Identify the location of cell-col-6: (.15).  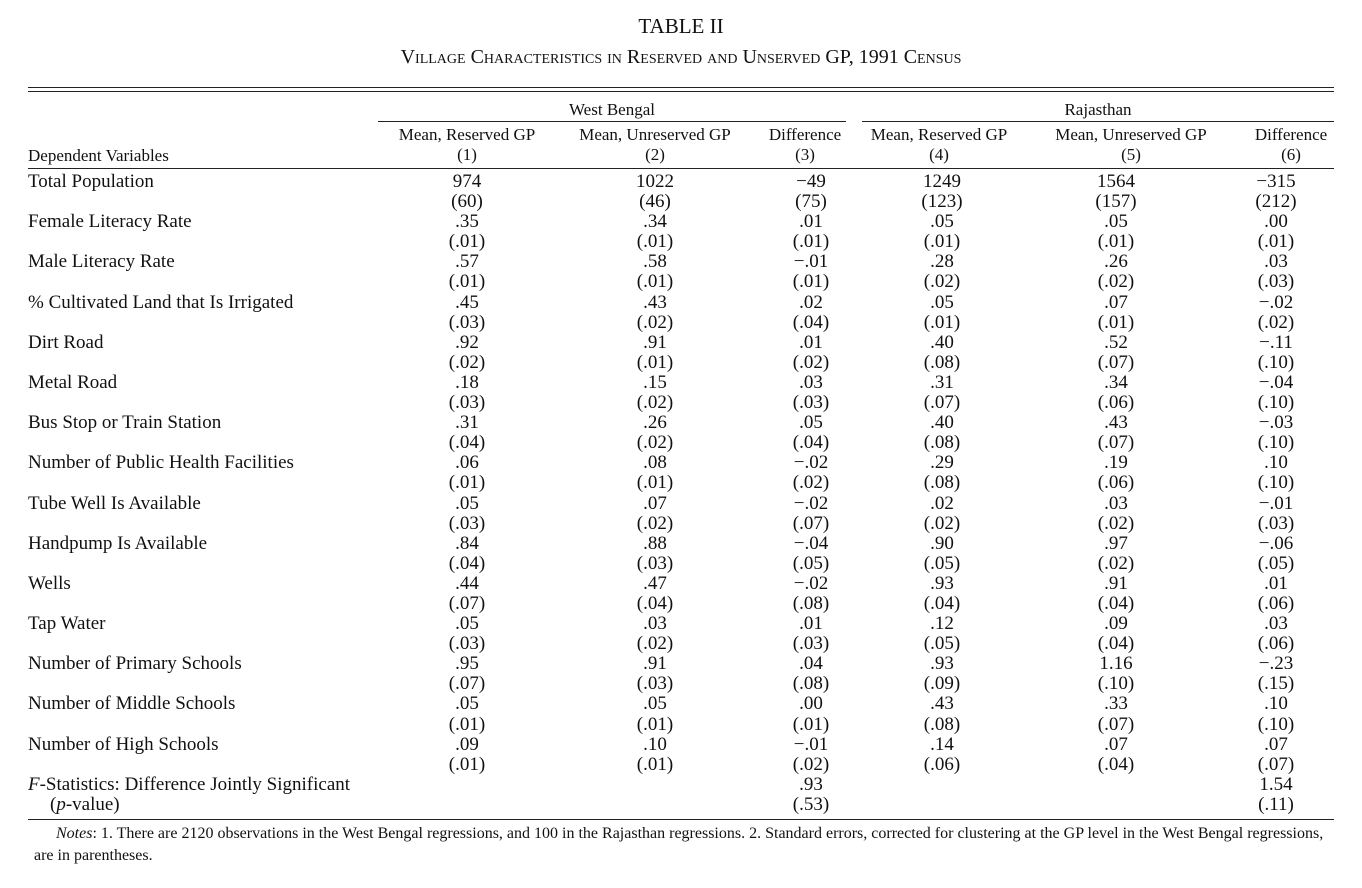
(1276, 684).